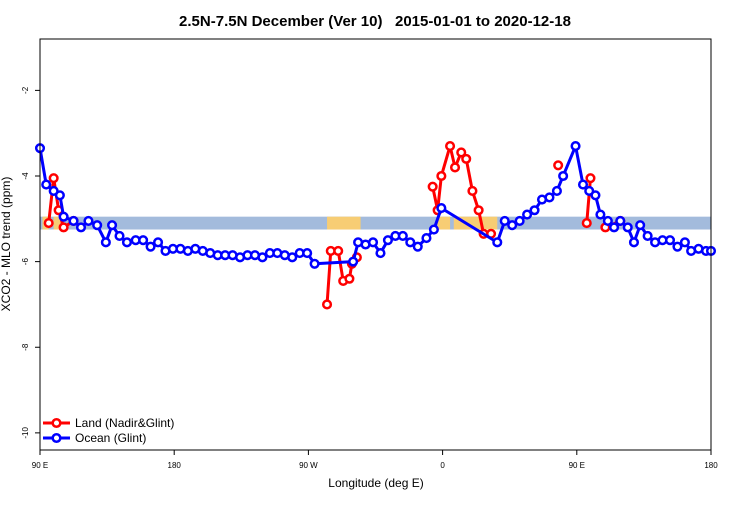 This screenshot has width=750, height=505. I want to click on ocean-band, so click(375, 223).